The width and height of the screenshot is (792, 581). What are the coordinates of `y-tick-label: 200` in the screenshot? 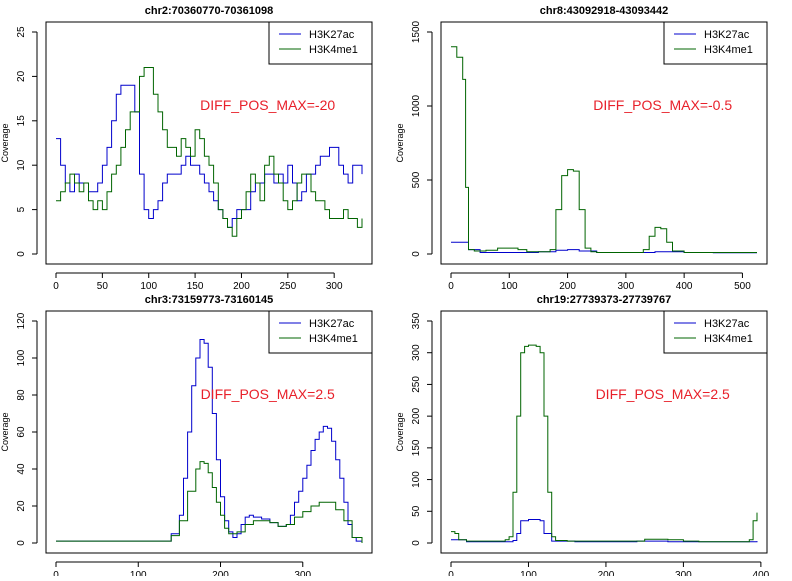 It's located at (416, 415).